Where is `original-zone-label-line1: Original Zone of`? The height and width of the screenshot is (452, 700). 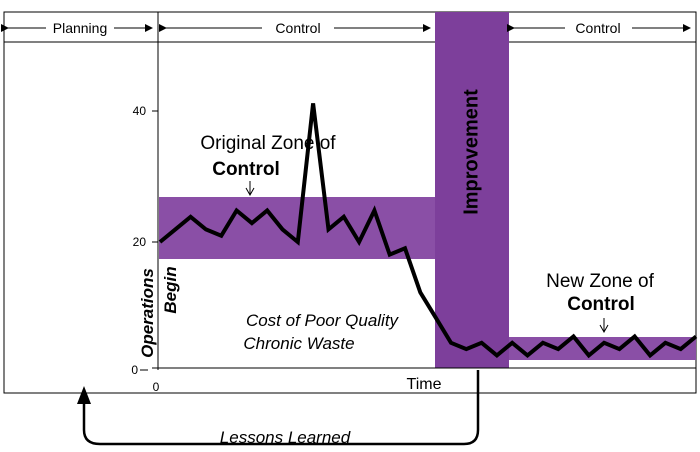 original-zone-label-line1: Original Zone of is located at coordinates (268, 143).